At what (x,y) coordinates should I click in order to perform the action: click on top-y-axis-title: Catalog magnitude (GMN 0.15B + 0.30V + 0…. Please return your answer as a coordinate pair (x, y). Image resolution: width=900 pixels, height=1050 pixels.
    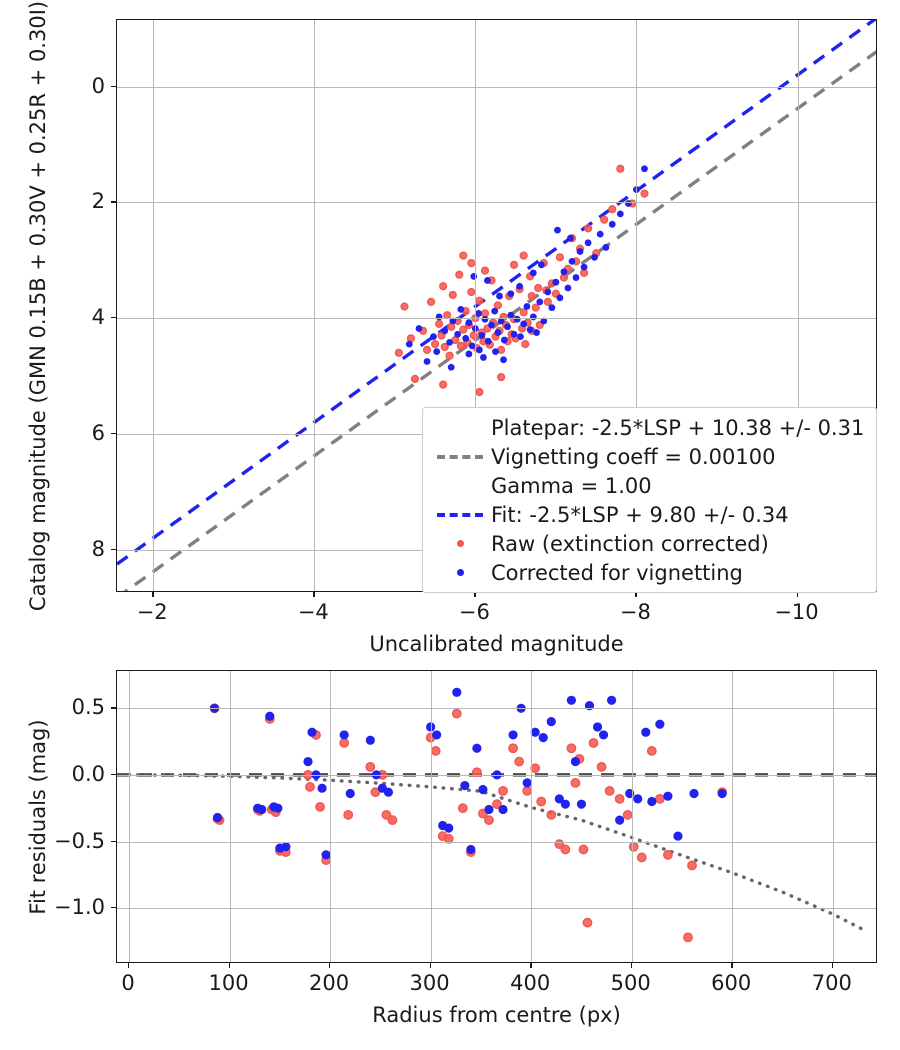
    Looking at the image, I should click on (38, 305).